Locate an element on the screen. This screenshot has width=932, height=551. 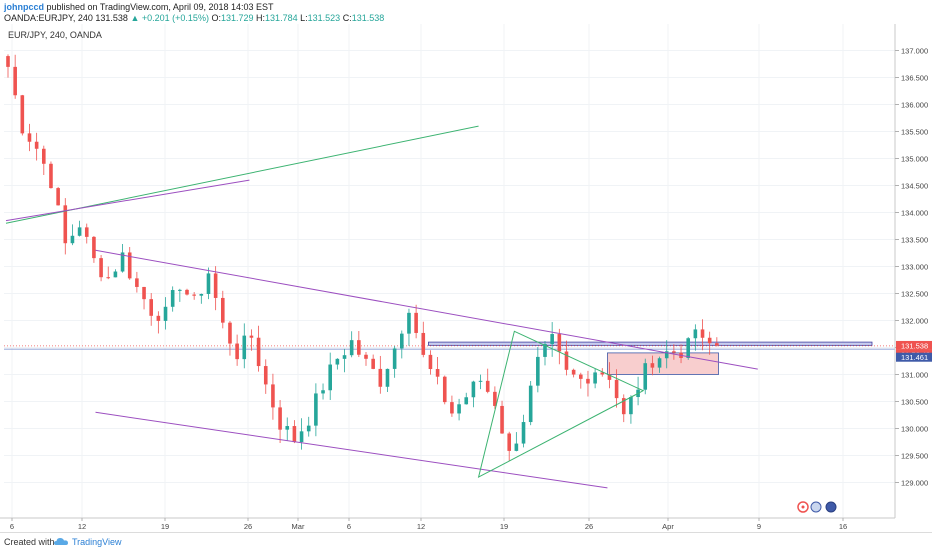
low-value: 131.523 is located at coordinates (324, 18).